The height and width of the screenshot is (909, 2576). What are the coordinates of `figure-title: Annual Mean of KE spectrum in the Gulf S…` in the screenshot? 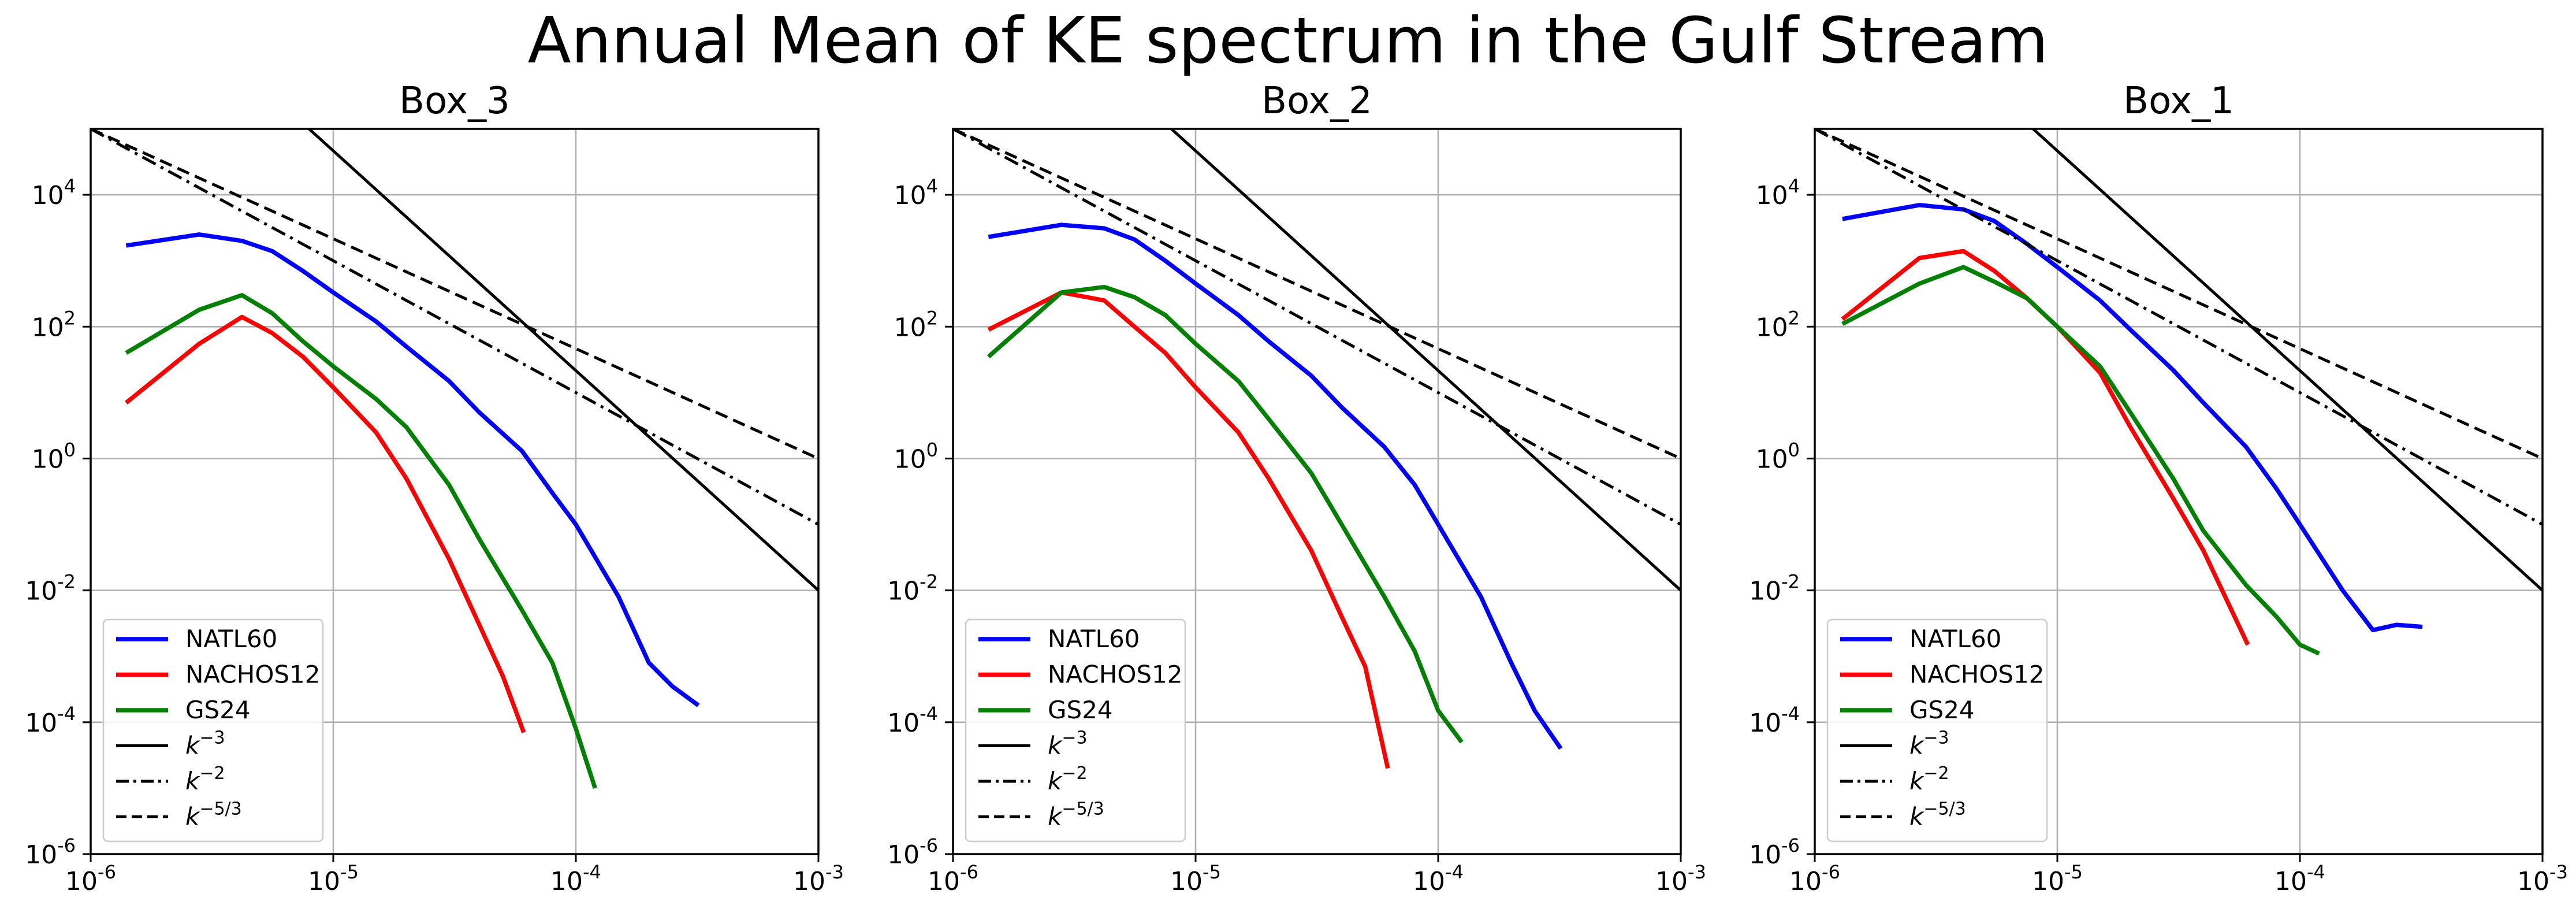 It's located at (1288, 40).